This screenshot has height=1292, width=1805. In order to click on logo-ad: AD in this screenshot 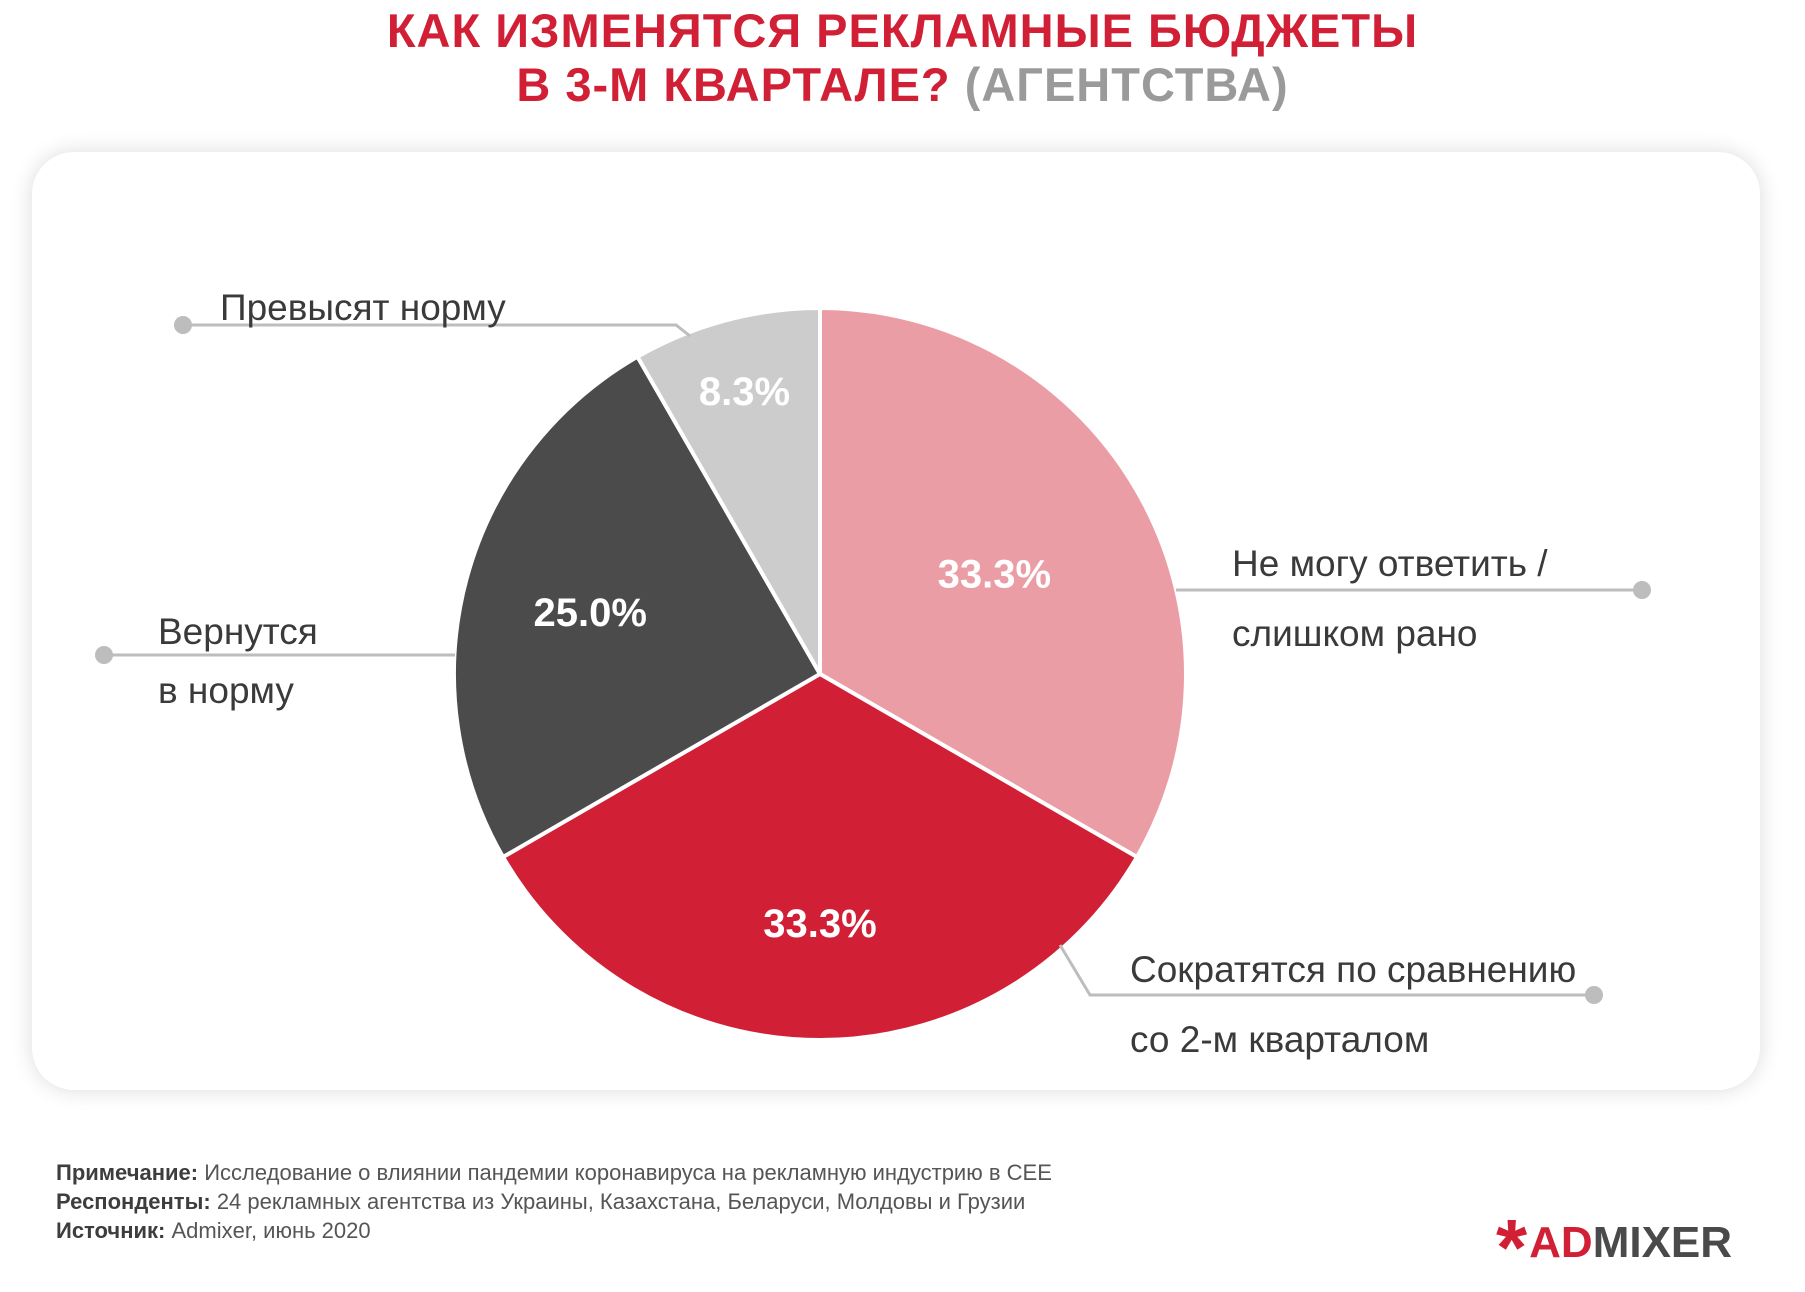, I will do `click(1561, 1242)`.